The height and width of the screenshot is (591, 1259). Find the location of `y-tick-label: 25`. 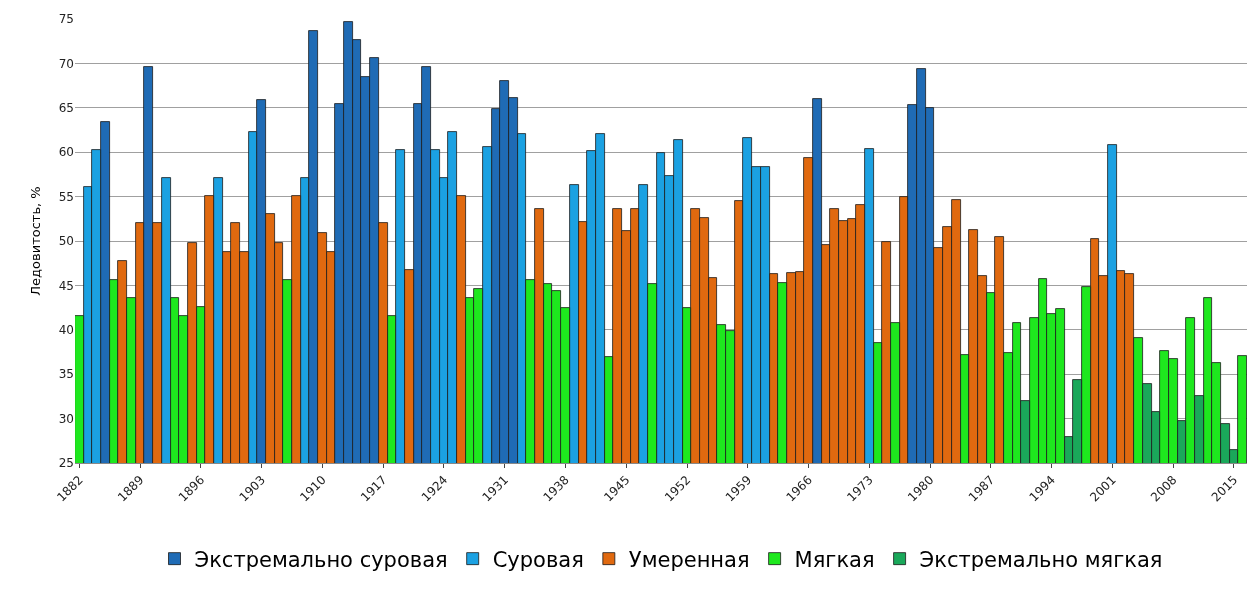

y-tick-label: 25 is located at coordinates (66, 463).